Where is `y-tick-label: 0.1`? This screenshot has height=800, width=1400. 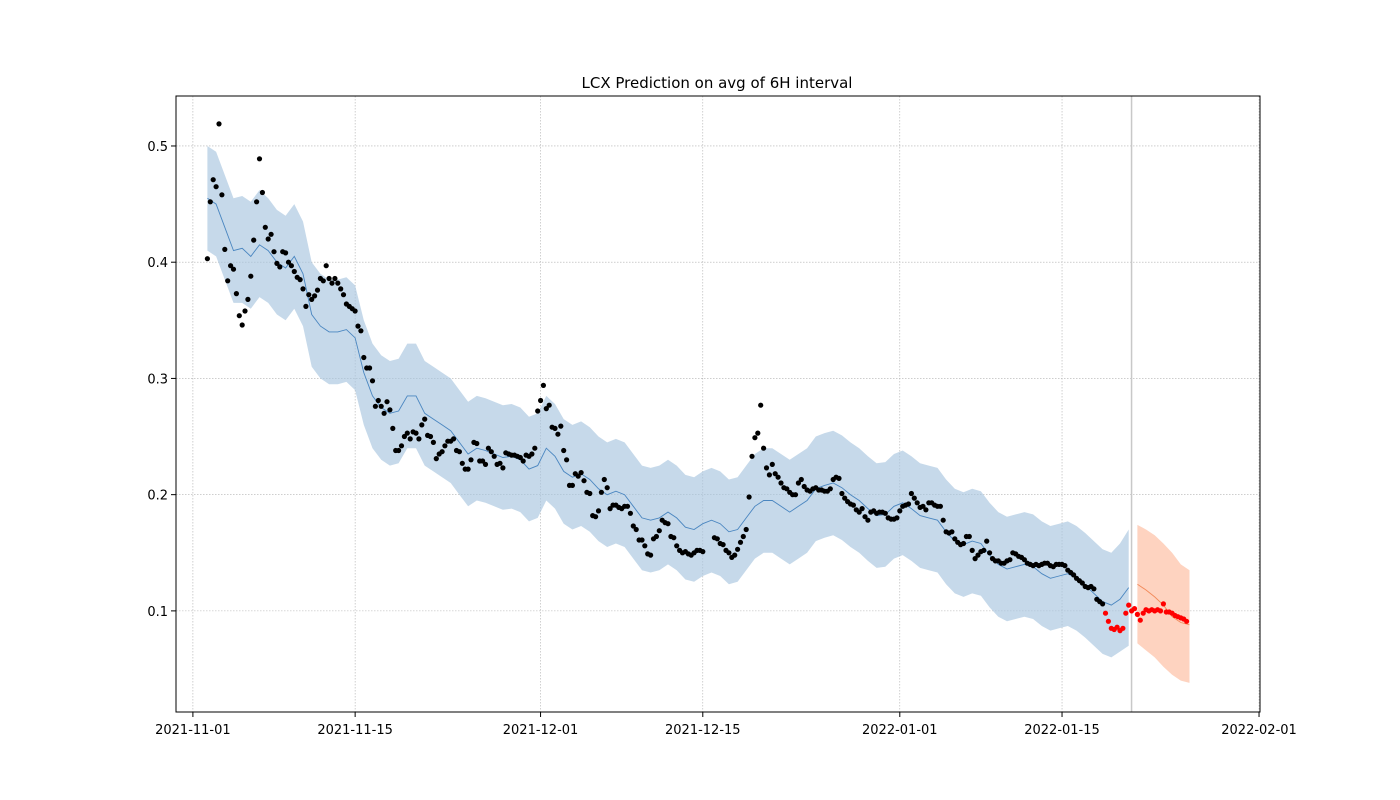 y-tick-label: 0.1 is located at coordinates (157, 612).